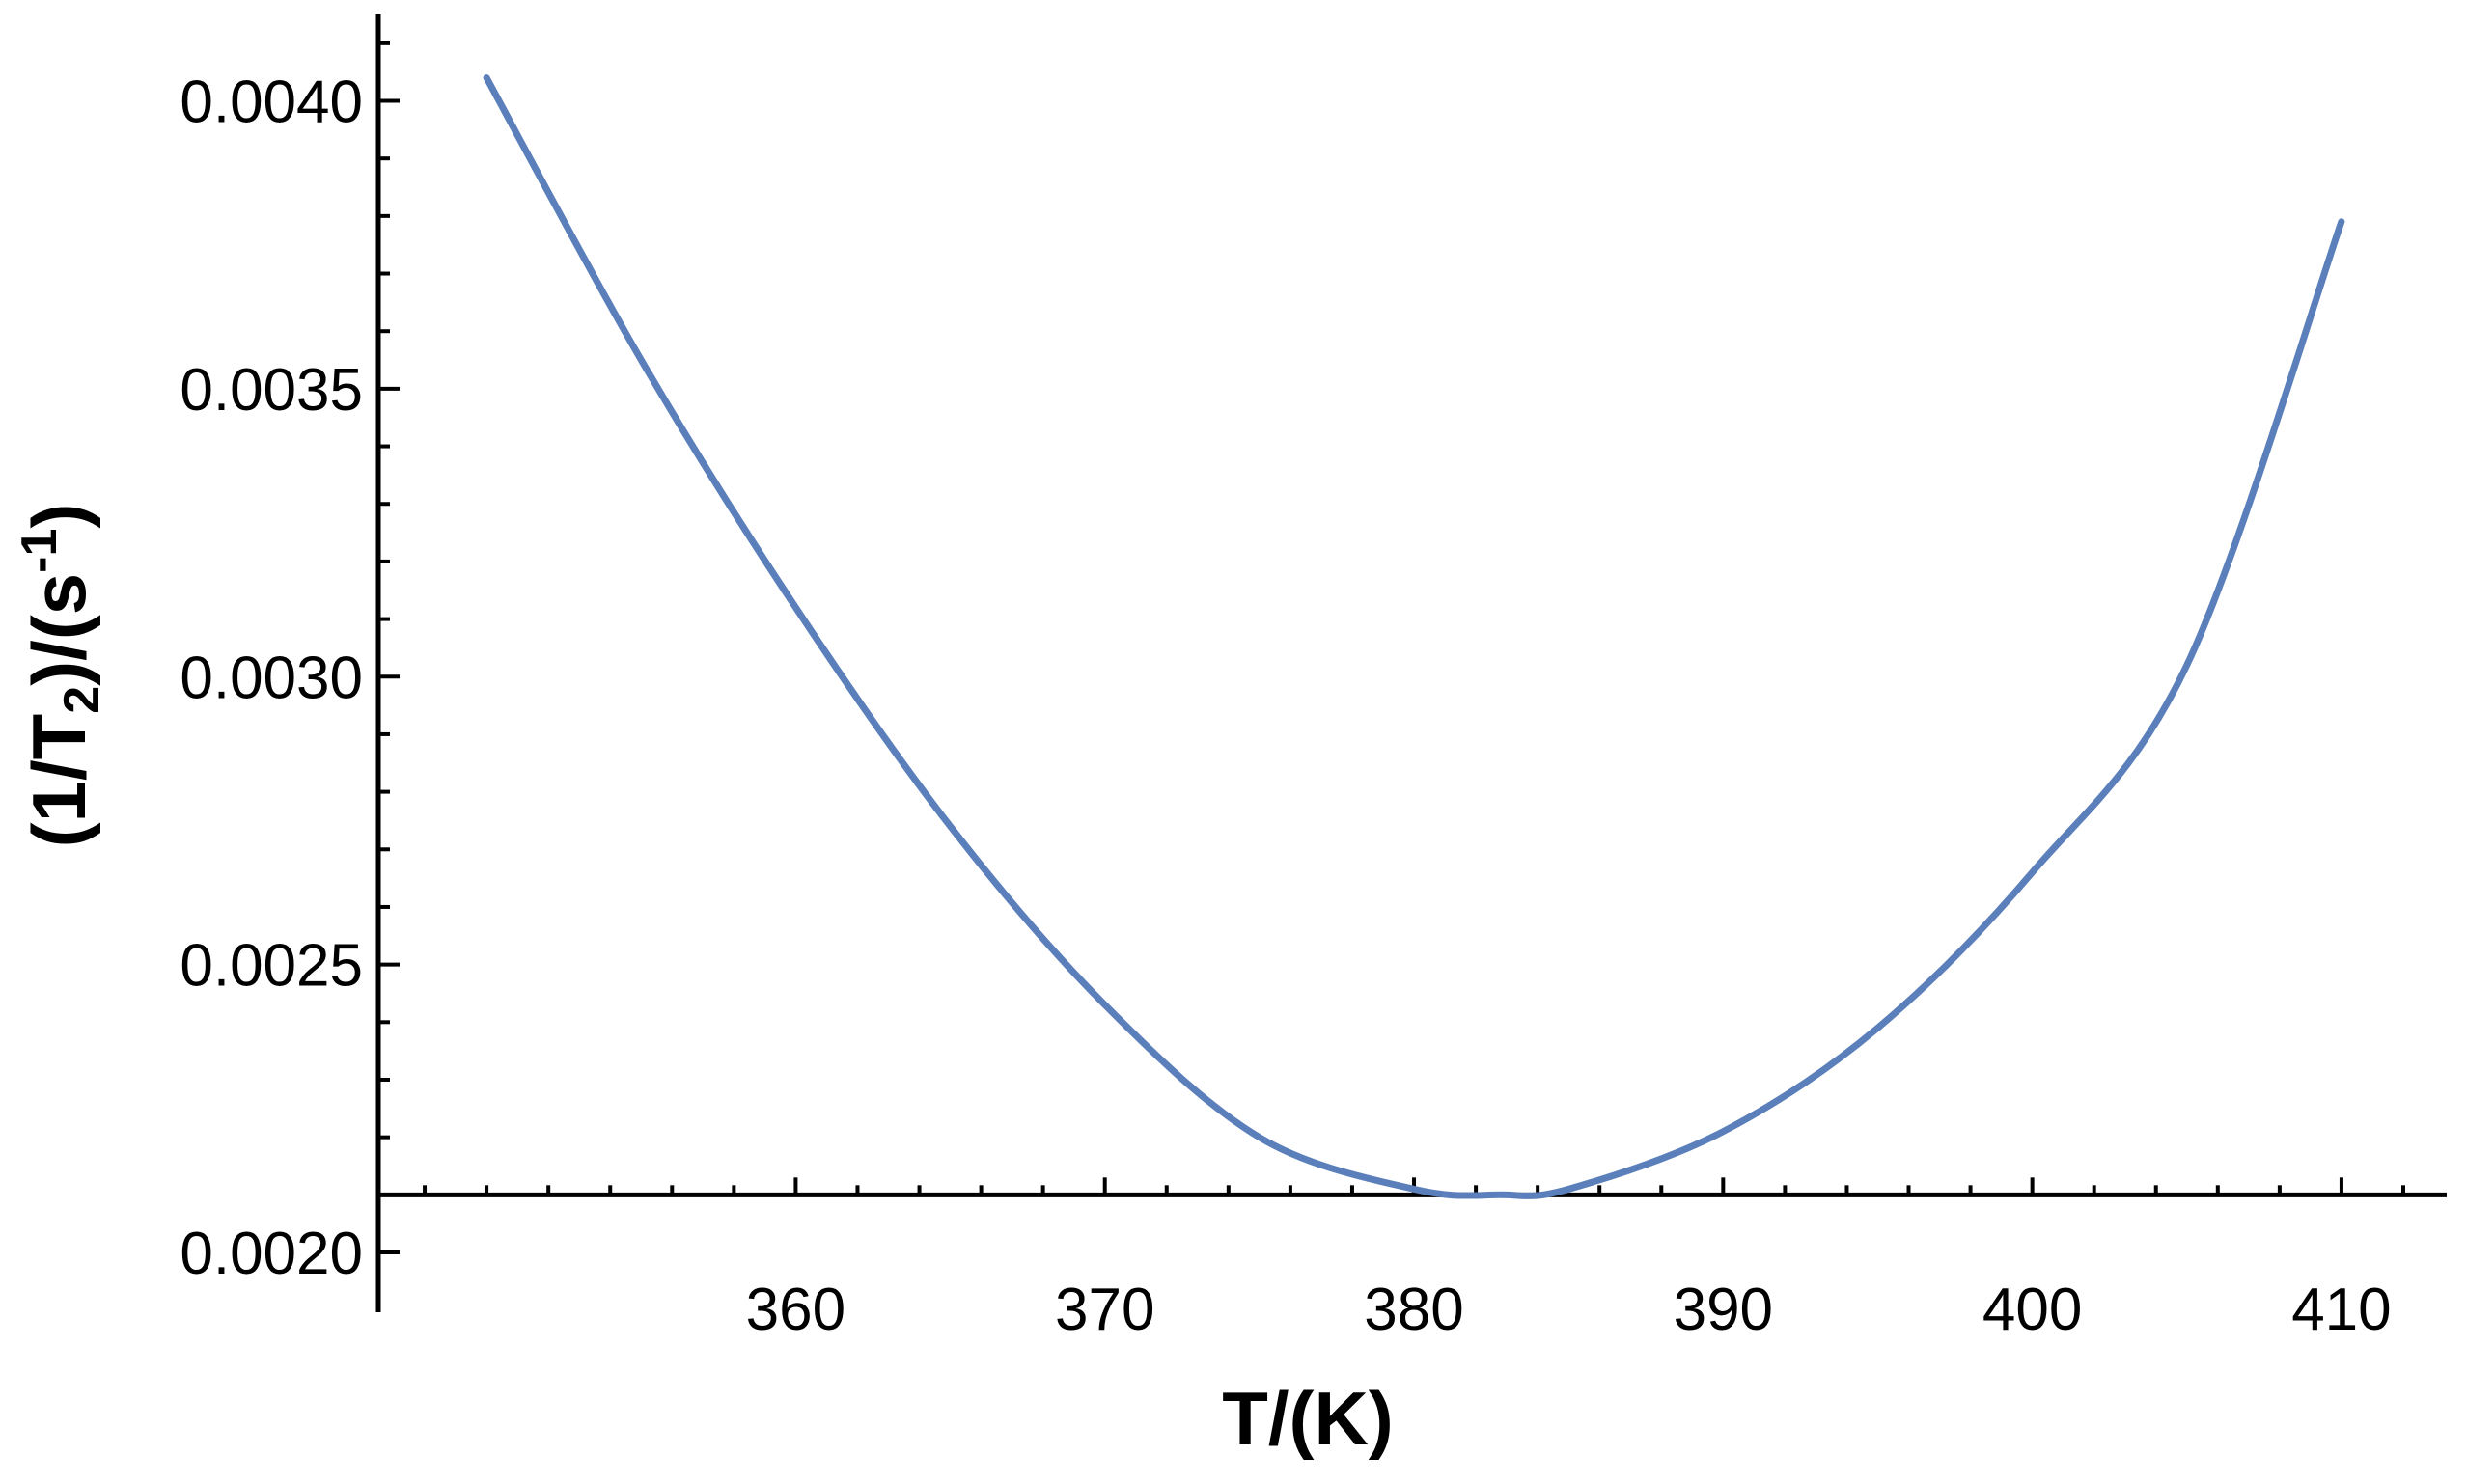 The width and height of the screenshot is (2467, 1484). I want to click on y-tick-label: 0.0035, so click(271, 390).